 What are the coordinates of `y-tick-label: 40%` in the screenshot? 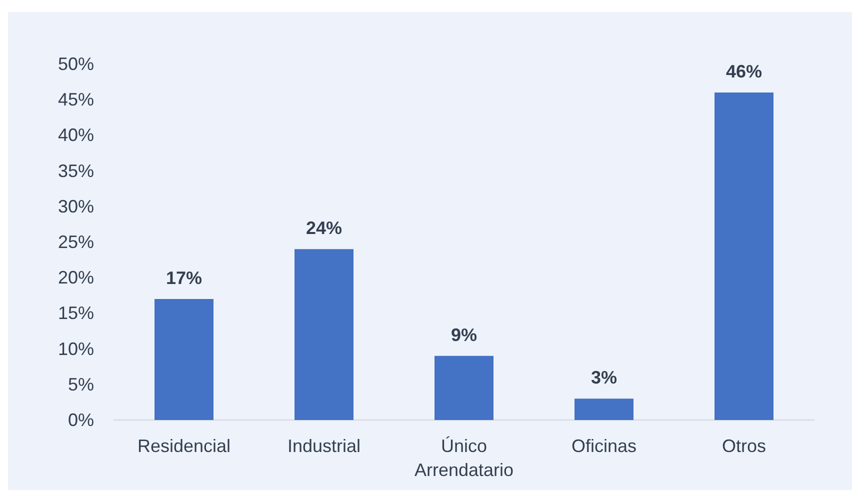 It's located at (76, 135).